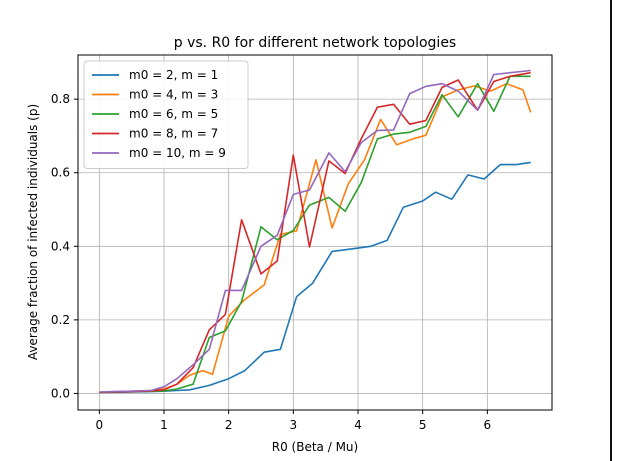 This screenshot has width=618, height=461. Describe the element at coordinates (173, 114) in the screenshot. I see `legend-label: m0 = 6, m = 5` at that location.